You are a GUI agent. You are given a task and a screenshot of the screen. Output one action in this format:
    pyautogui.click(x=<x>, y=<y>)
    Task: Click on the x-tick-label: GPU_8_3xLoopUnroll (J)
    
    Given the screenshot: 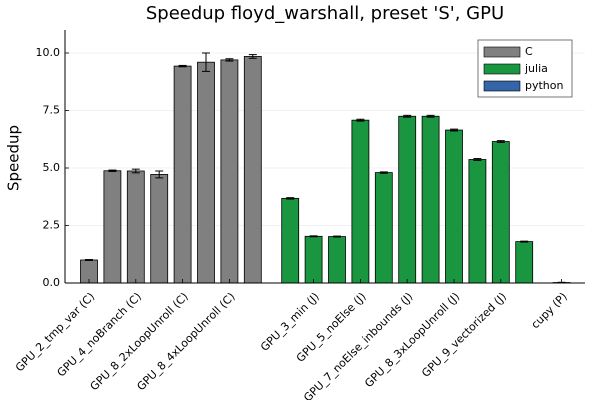 What is the action you would take?
    pyautogui.click(x=412, y=340)
    